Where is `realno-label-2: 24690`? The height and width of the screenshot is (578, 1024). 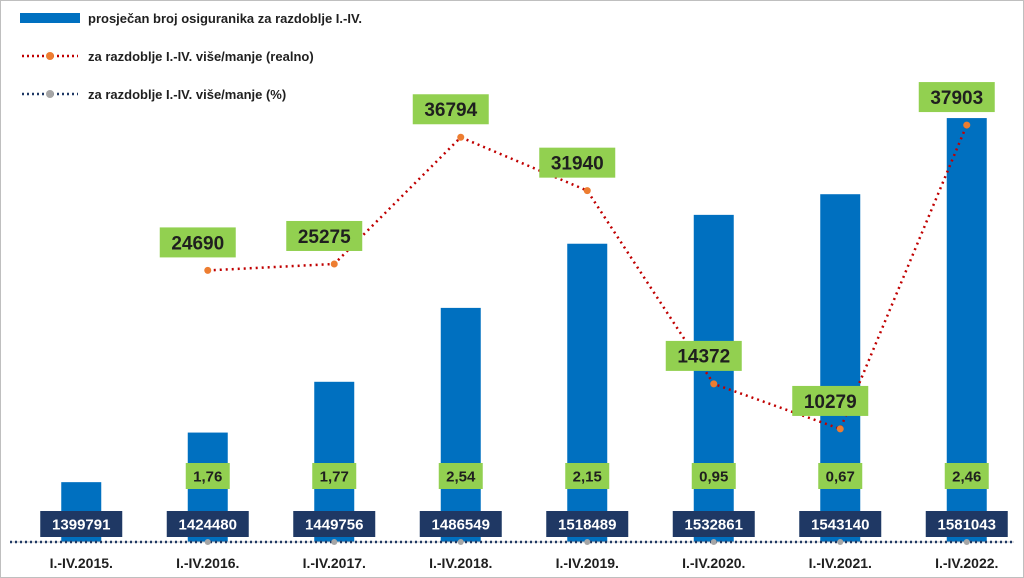 realno-label-2: 24690 is located at coordinates (197, 243).